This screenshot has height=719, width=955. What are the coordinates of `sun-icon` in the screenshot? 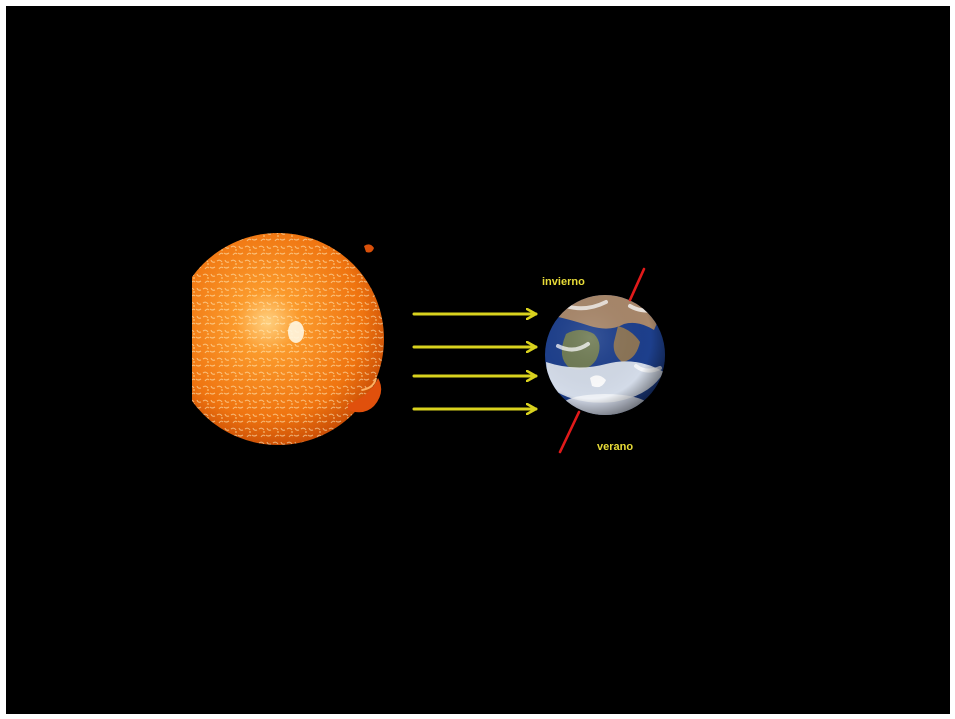 It's located at (288, 339).